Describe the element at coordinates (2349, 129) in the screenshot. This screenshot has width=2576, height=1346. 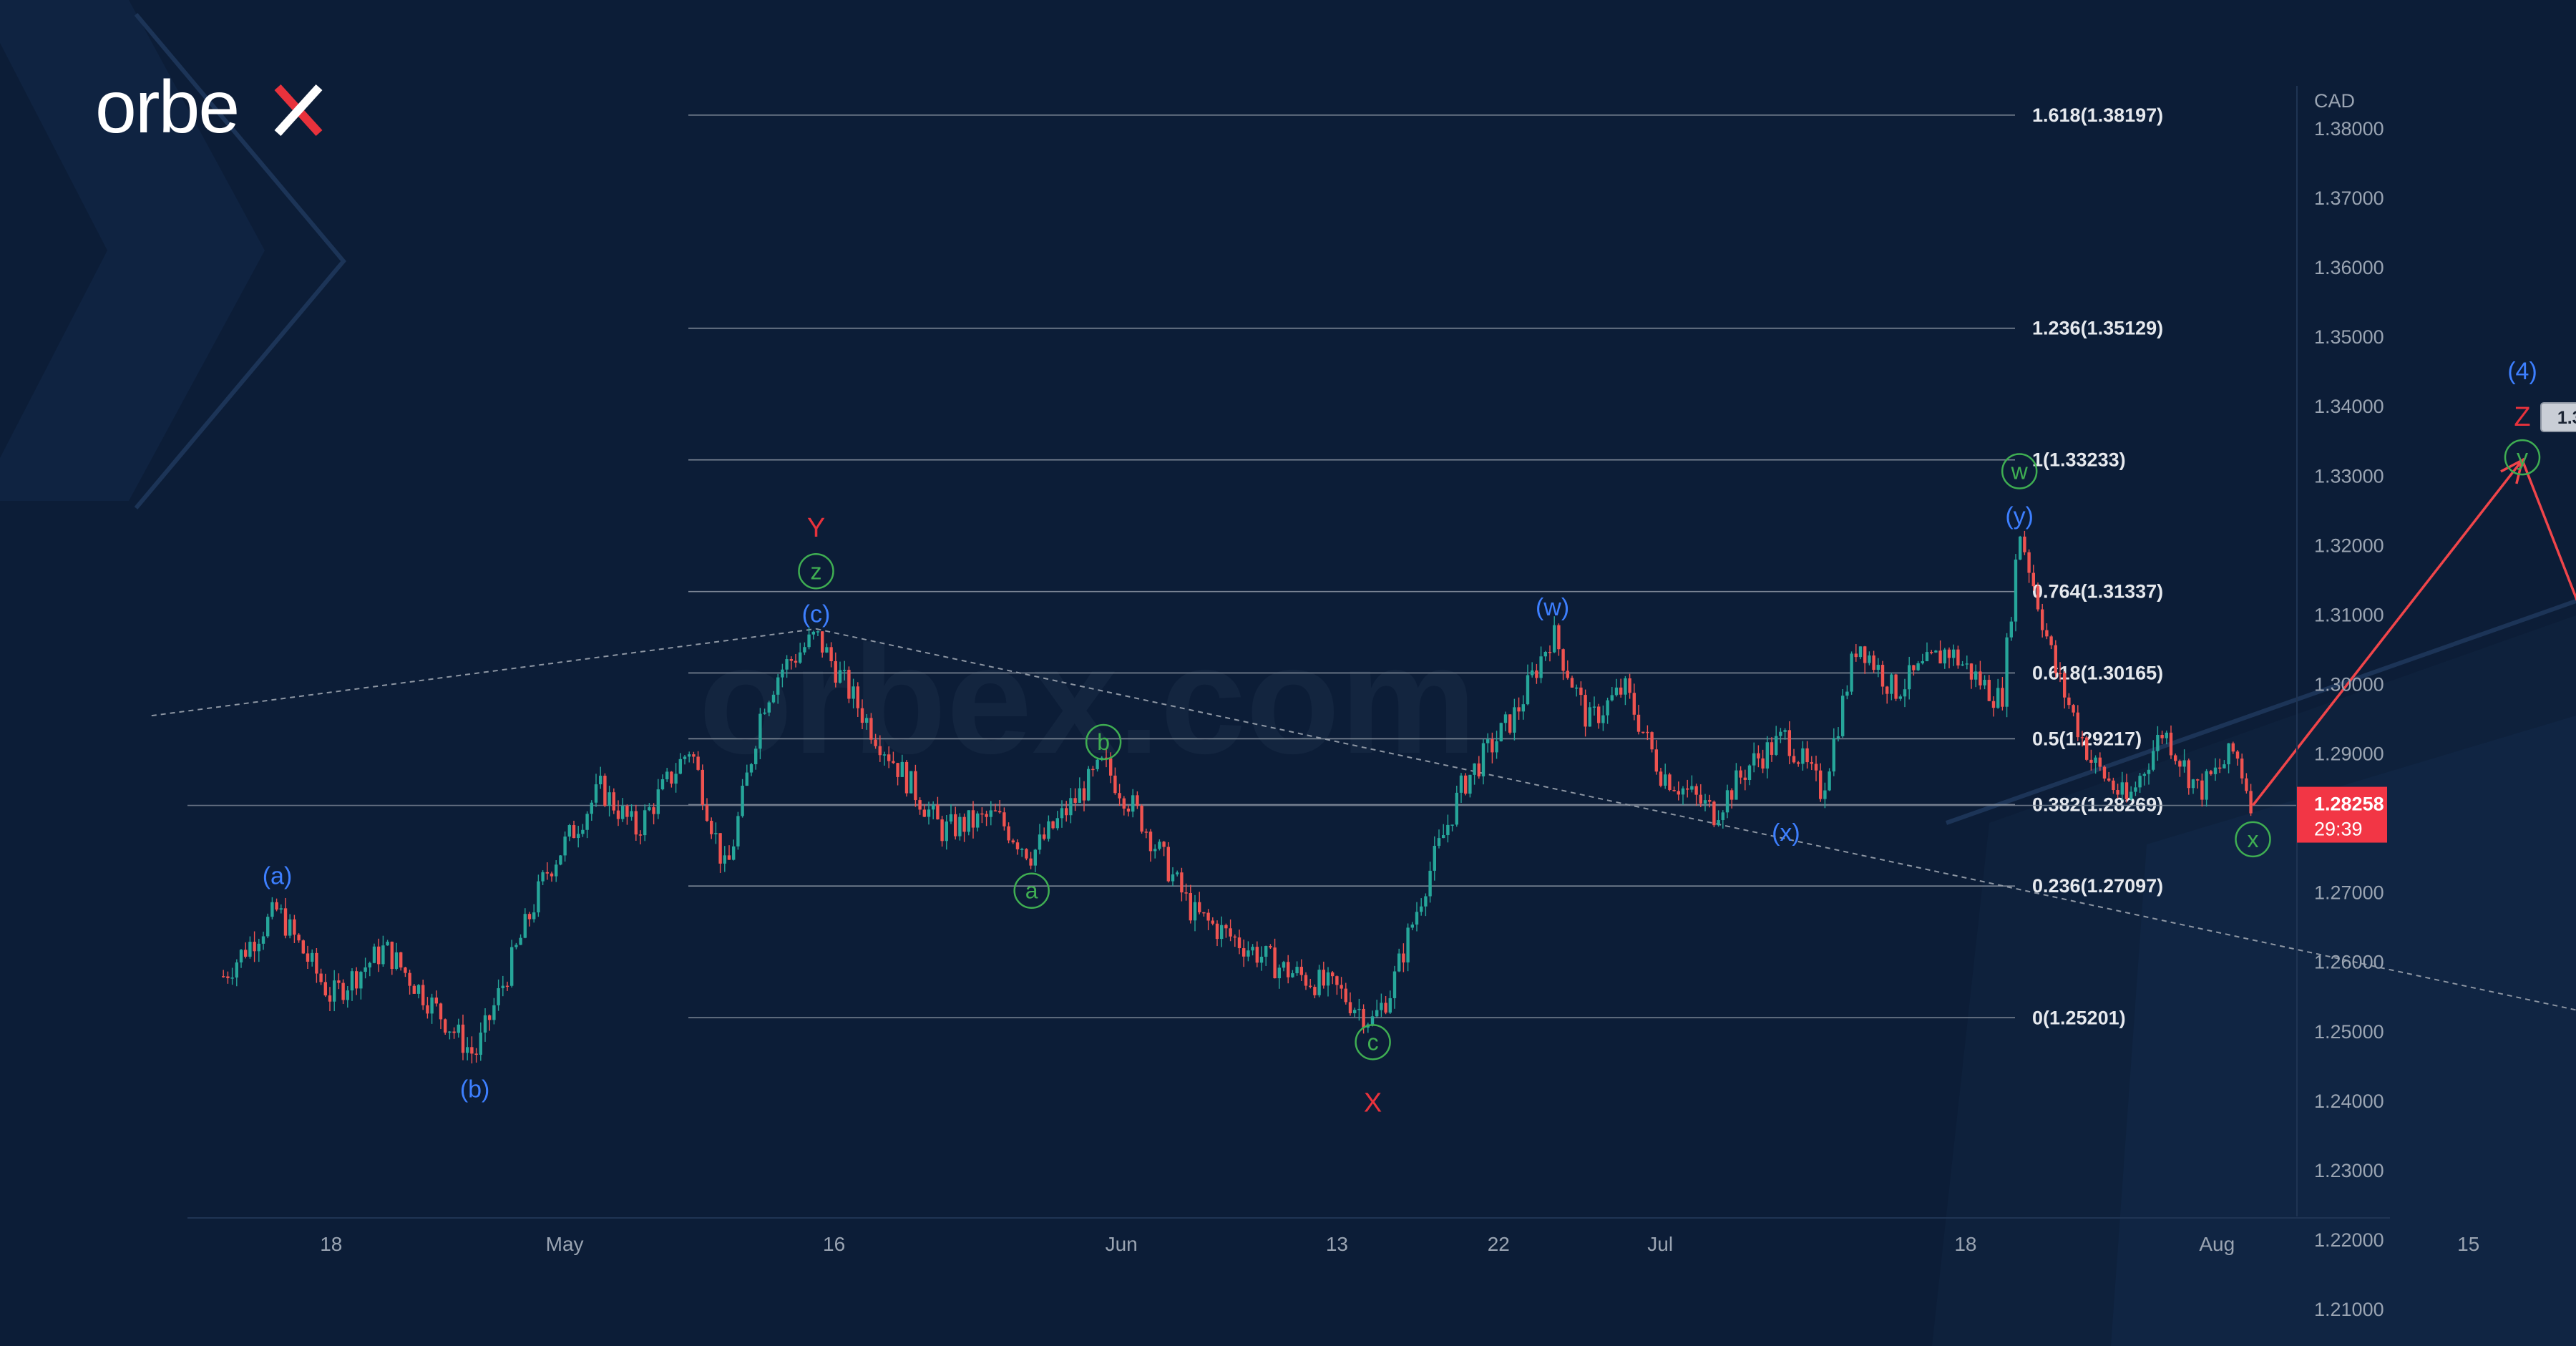
I see `y-tick-label: 1.38000` at that location.